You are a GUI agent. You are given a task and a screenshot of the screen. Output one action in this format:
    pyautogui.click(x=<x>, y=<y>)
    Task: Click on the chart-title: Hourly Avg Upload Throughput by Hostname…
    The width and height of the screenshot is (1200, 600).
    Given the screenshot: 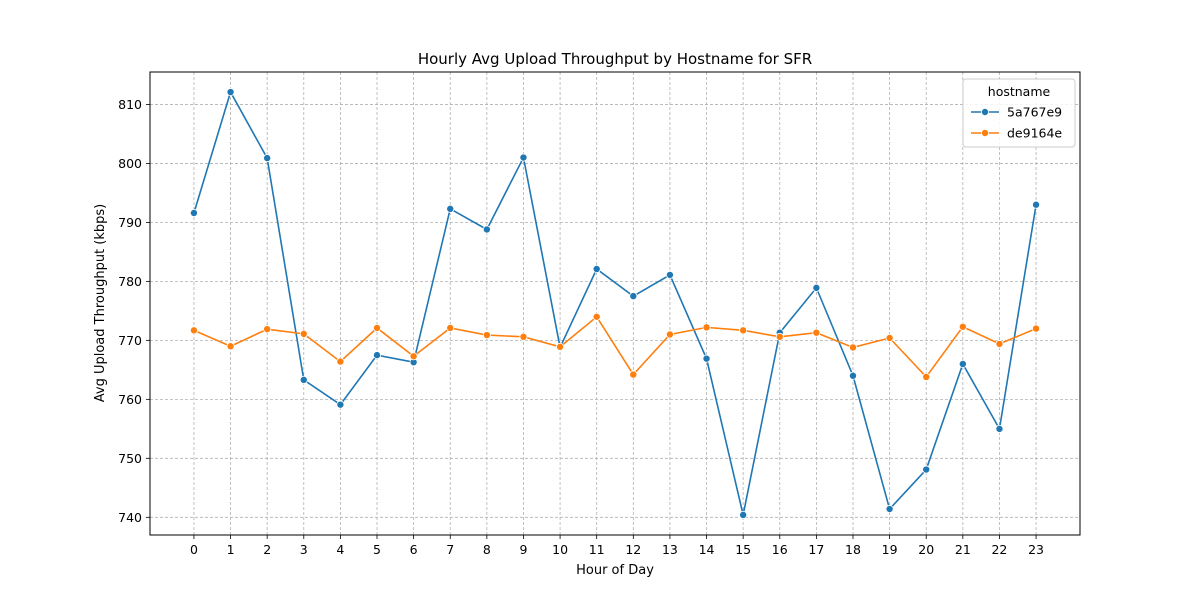 What is the action you would take?
    pyautogui.click(x=615, y=59)
    